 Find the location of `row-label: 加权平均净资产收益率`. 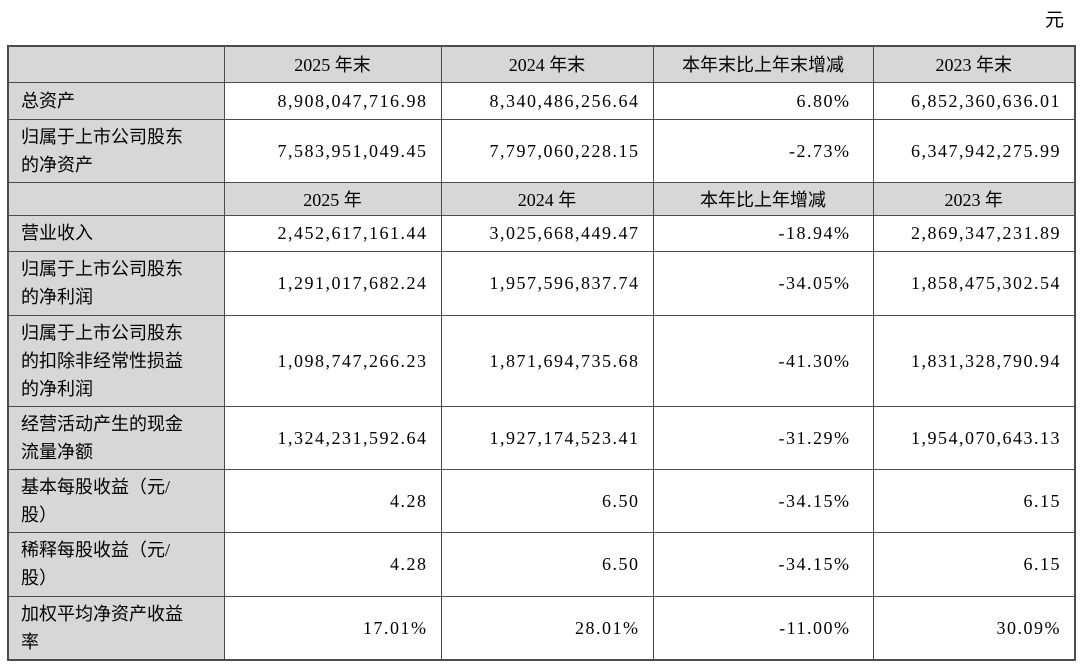

row-label: 加权平均净资产收益率 is located at coordinates (116, 627).